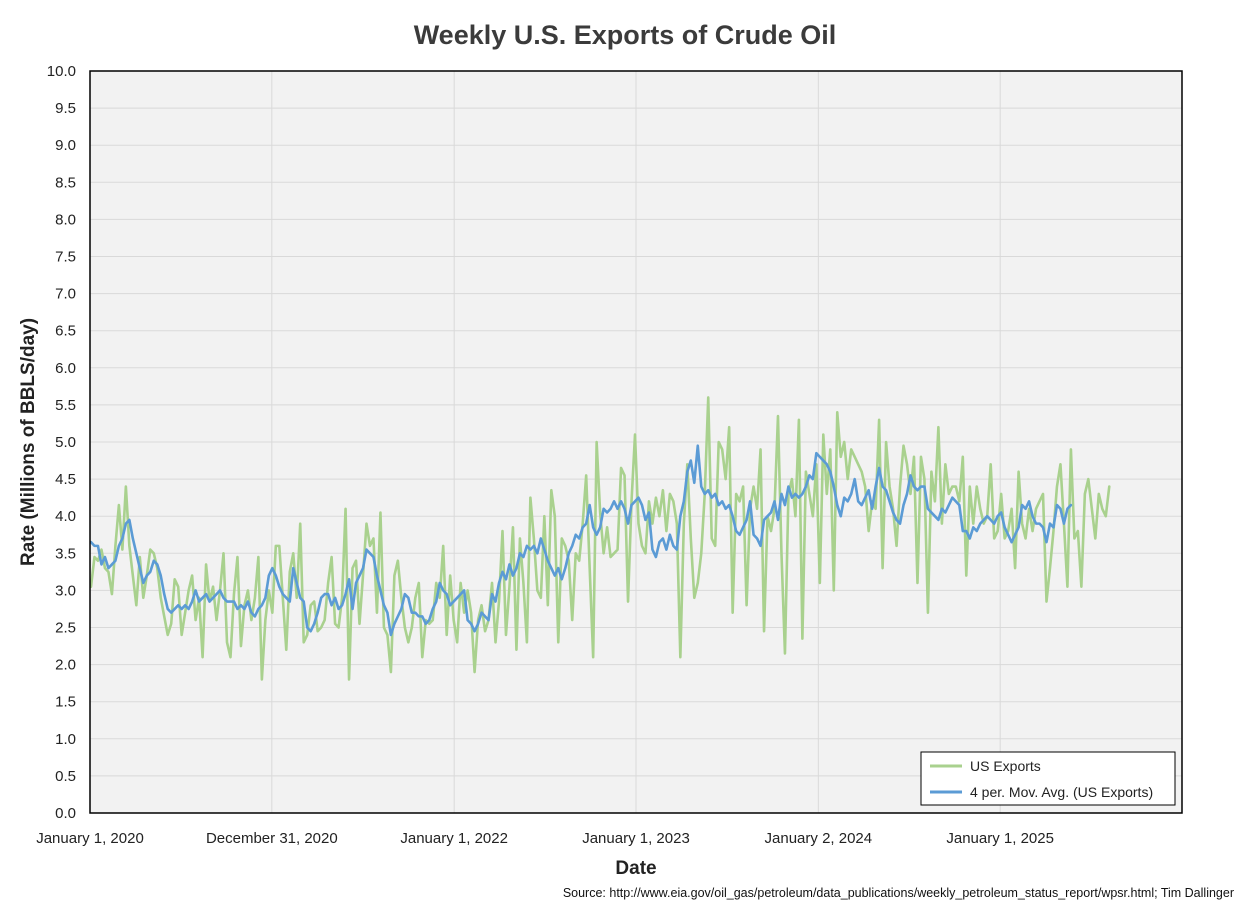 The width and height of the screenshot is (1248, 905). What do you see at coordinates (272, 838) in the screenshot?
I see `x-tick-label: December 31, 2020` at bounding box center [272, 838].